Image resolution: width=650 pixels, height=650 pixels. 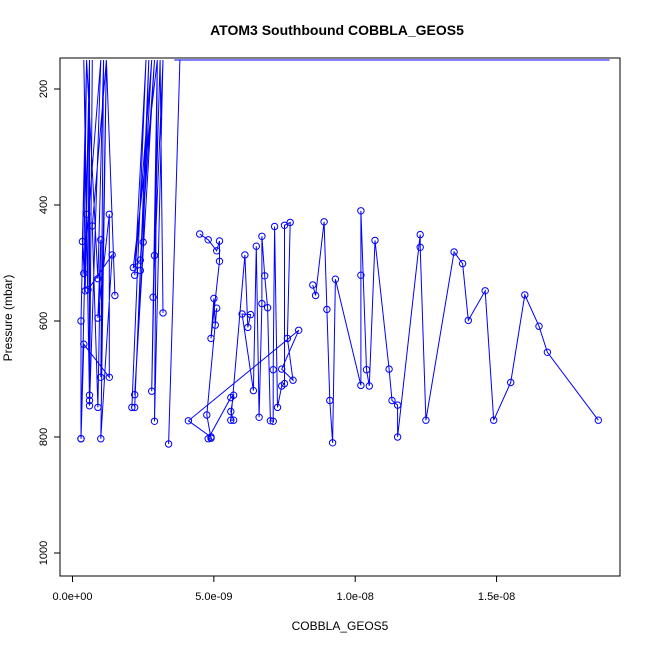 I want to click on y-tick-label: 600, so click(x=44, y=321).